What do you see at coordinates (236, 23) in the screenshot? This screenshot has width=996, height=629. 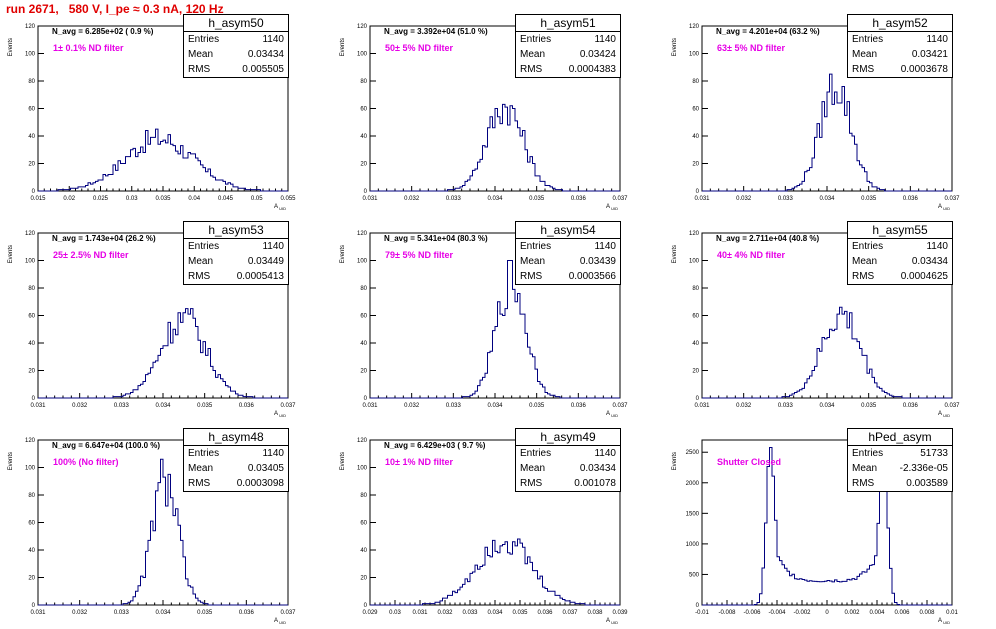 I see `histogram-title: h_asym50` at bounding box center [236, 23].